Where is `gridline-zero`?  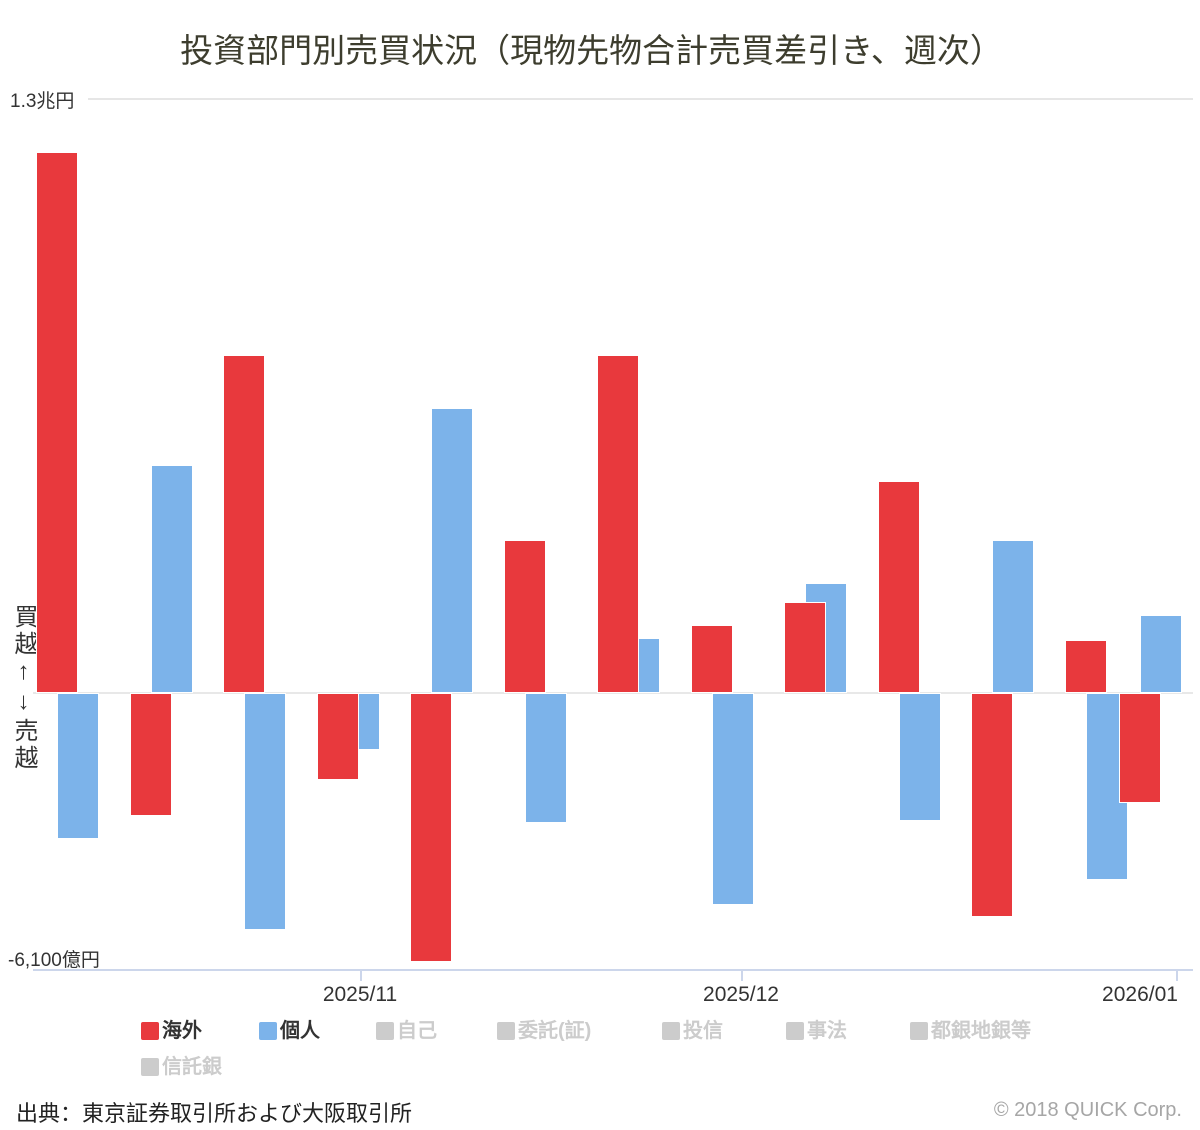 gridline-zero is located at coordinates (613, 693).